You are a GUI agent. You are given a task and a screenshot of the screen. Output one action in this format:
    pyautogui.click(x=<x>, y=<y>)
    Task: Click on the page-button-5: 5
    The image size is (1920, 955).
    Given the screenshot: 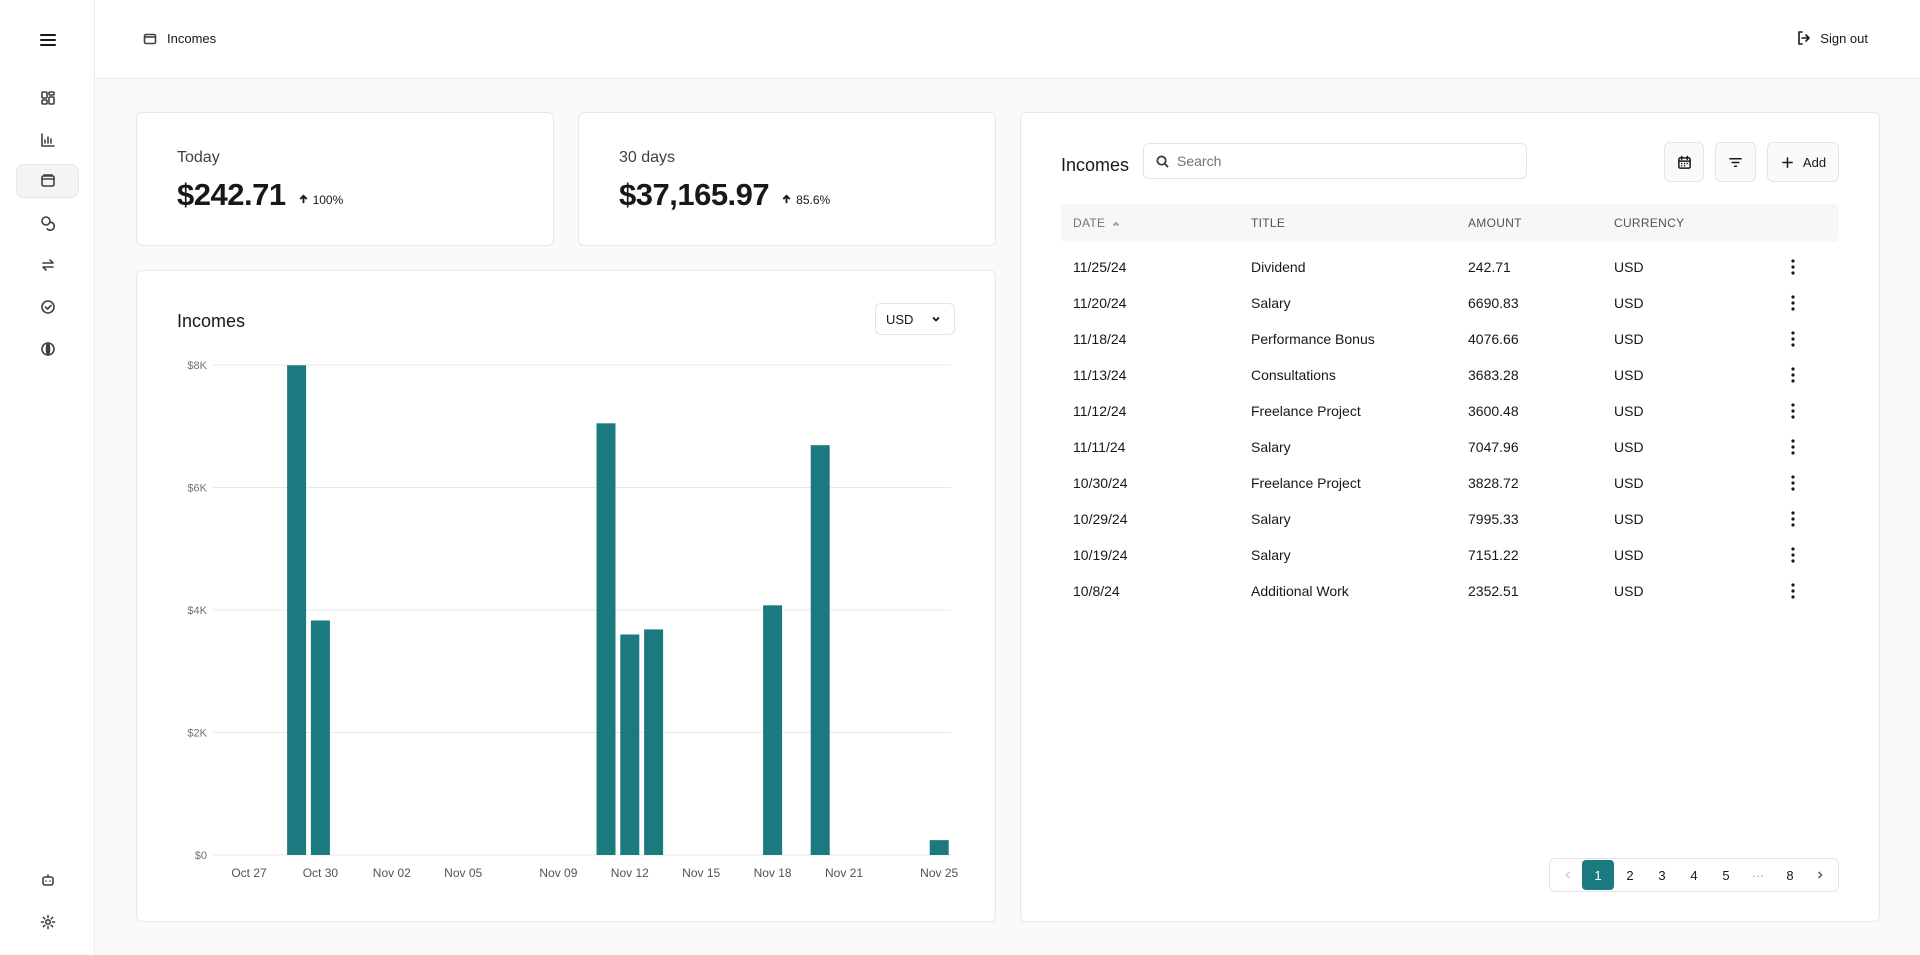 What is the action you would take?
    pyautogui.click(x=1726, y=875)
    